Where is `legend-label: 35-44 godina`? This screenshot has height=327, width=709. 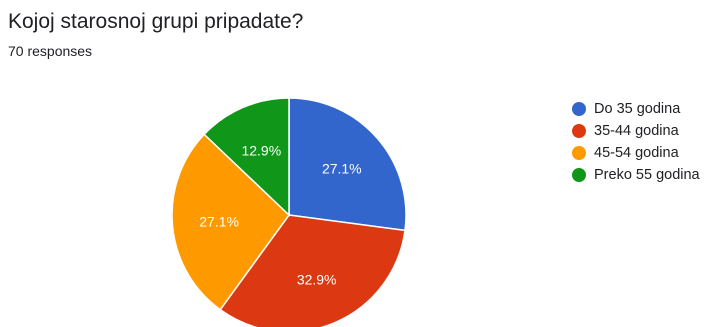 legend-label: 35-44 godina is located at coordinates (636, 131).